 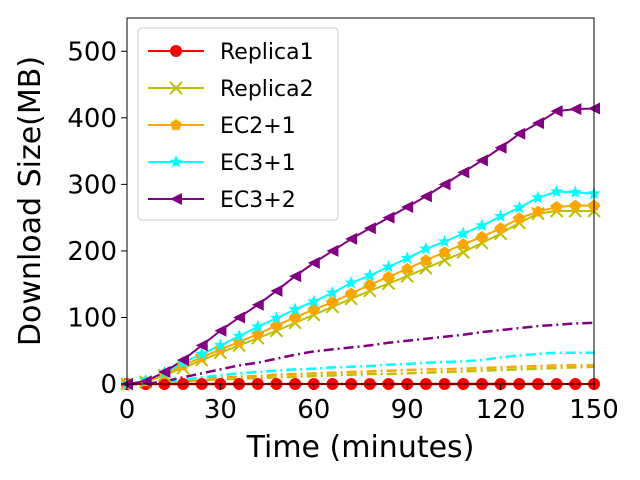 What do you see at coordinates (267, 89) in the screenshot?
I see `legend-label-replica2: Replica2` at bounding box center [267, 89].